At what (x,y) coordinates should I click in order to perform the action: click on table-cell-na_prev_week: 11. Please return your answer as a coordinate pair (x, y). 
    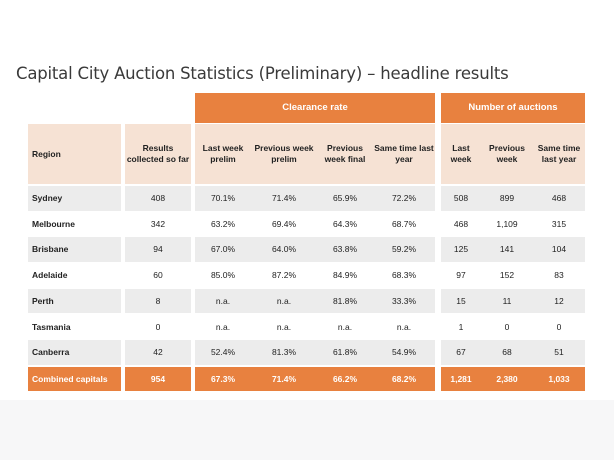
    Looking at the image, I should click on (507, 301).